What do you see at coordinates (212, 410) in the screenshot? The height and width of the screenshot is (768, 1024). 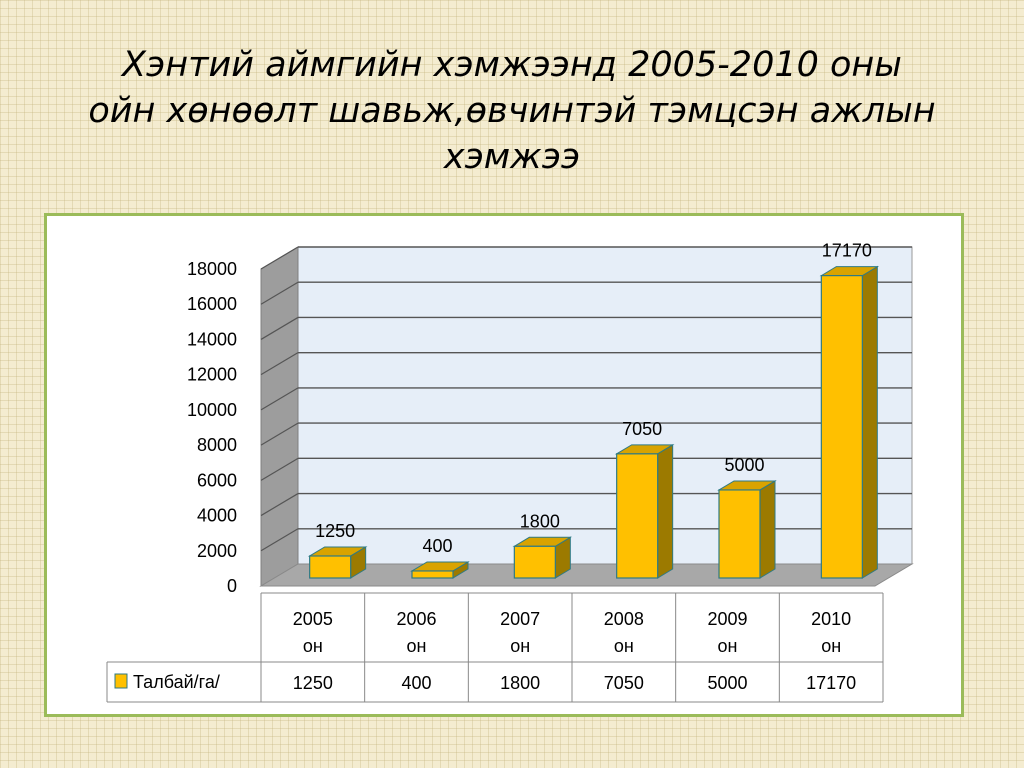 I see `y-tick-label: 10000` at bounding box center [212, 410].